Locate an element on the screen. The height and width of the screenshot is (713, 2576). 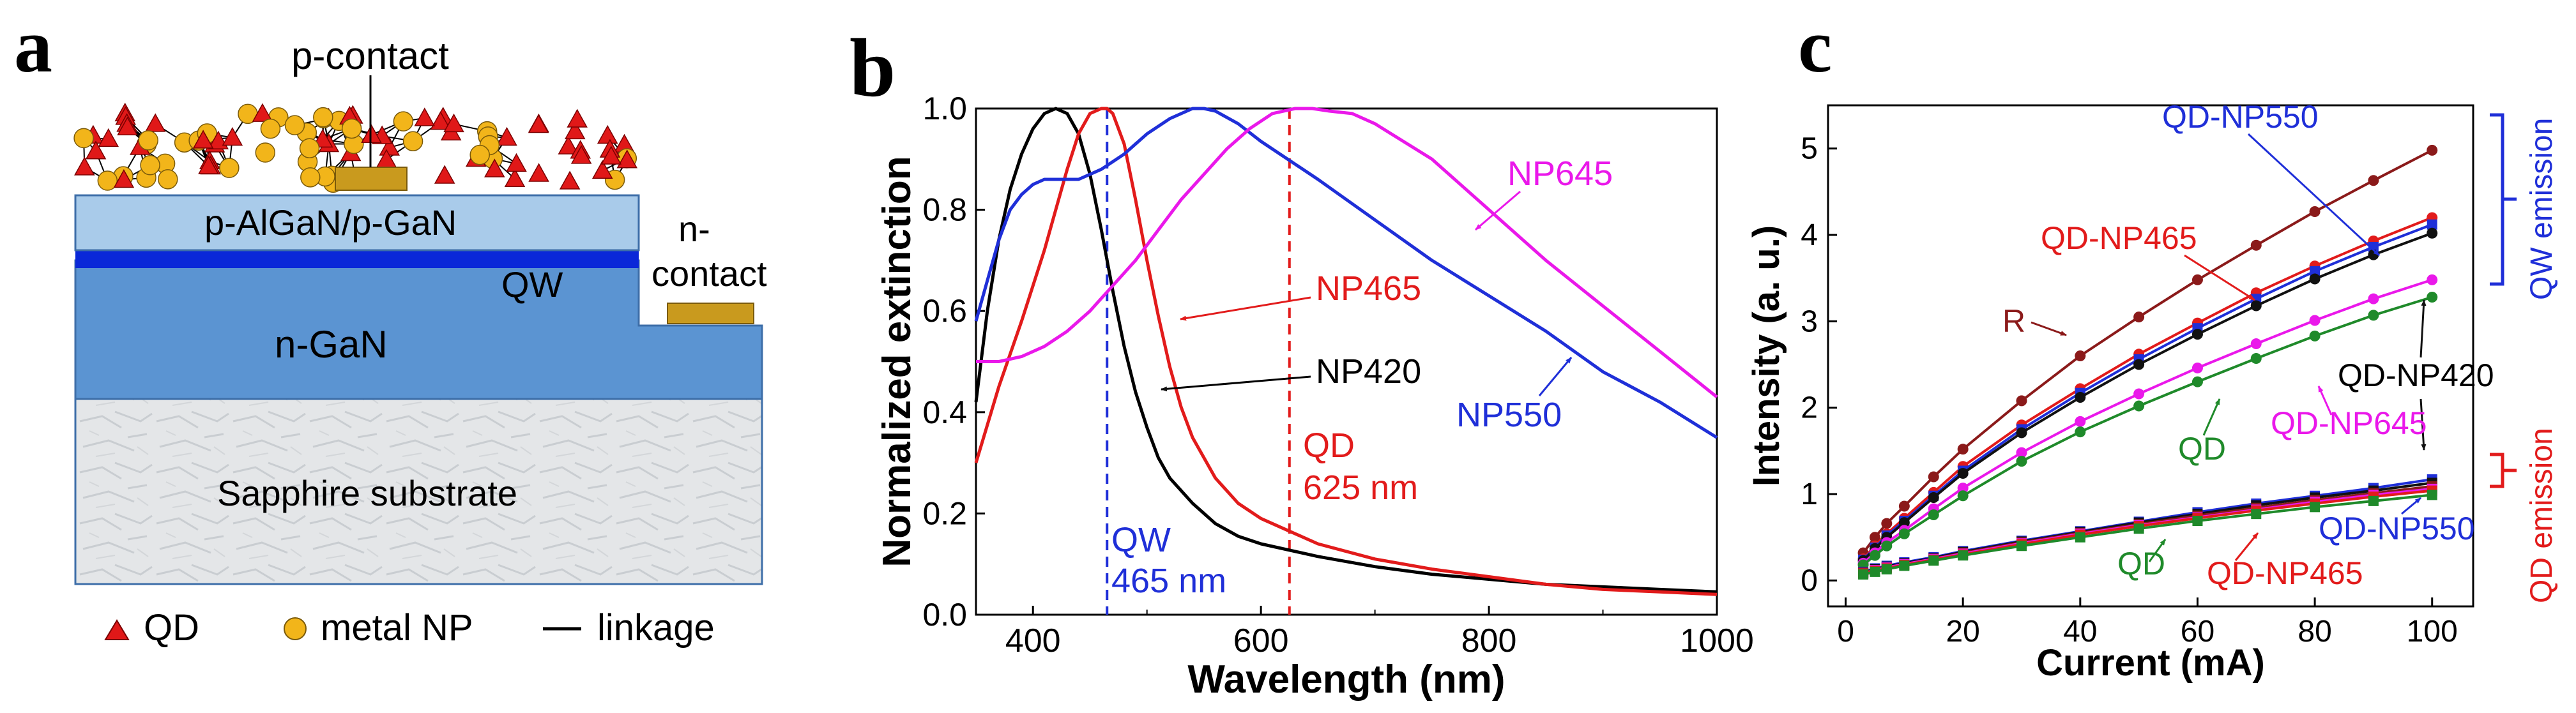
b-series-np550 is located at coordinates (1346, 273).